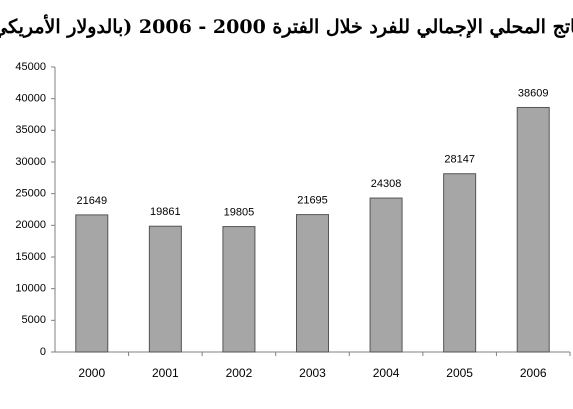 The height and width of the screenshot is (409, 573). What do you see at coordinates (43, 352) in the screenshot?
I see `y-tick-label: 0` at bounding box center [43, 352].